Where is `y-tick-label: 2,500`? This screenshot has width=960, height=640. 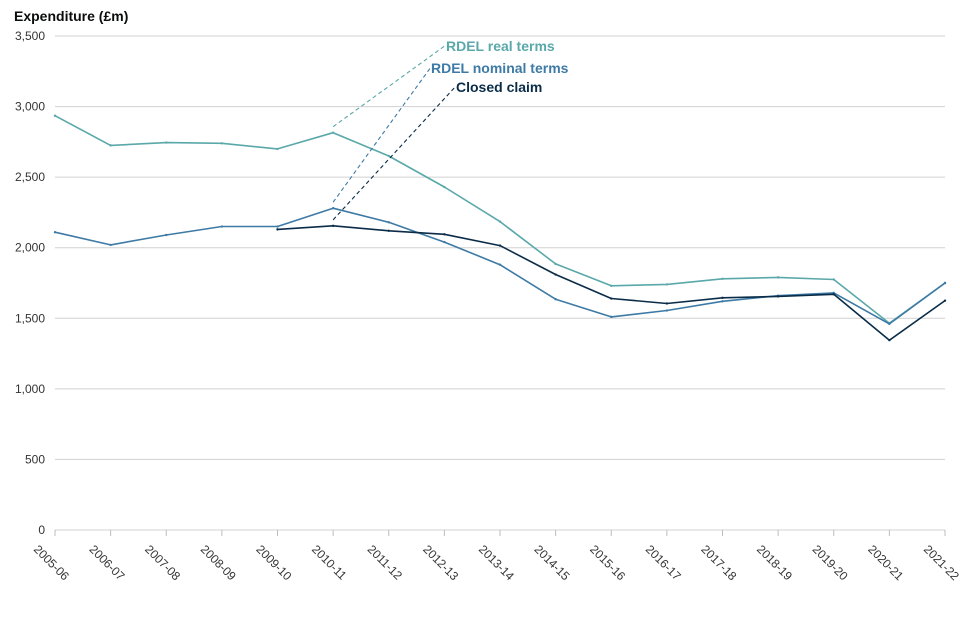 y-tick-label: 2,500 is located at coordinates (30, 177).